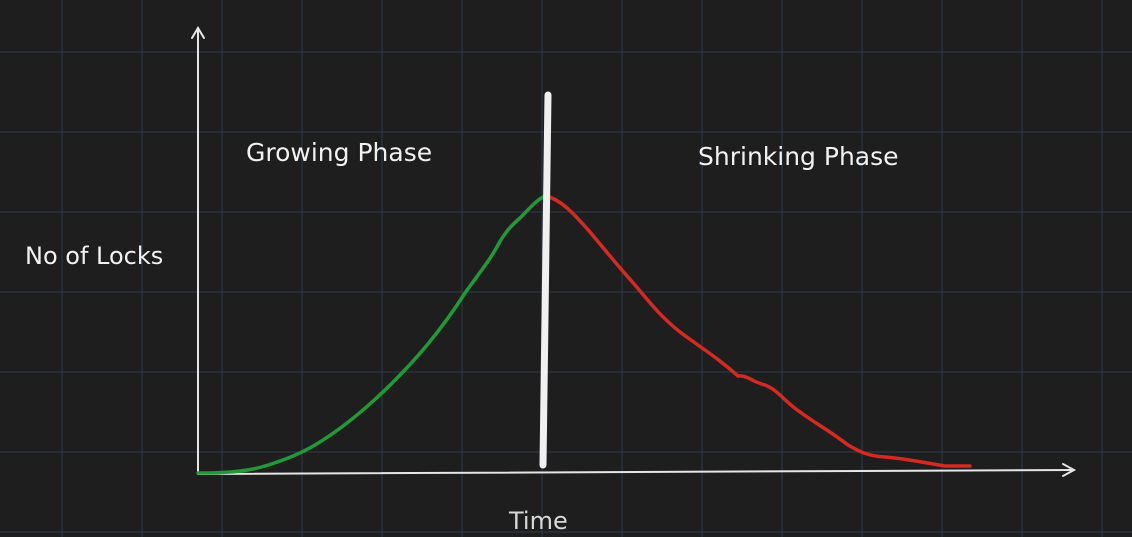 Image resolution: width=1132 pixels, height=537 pixels. Describe the element at coordinates (545, 280) in the screenshot. I see `phase-divider-line` at that location.